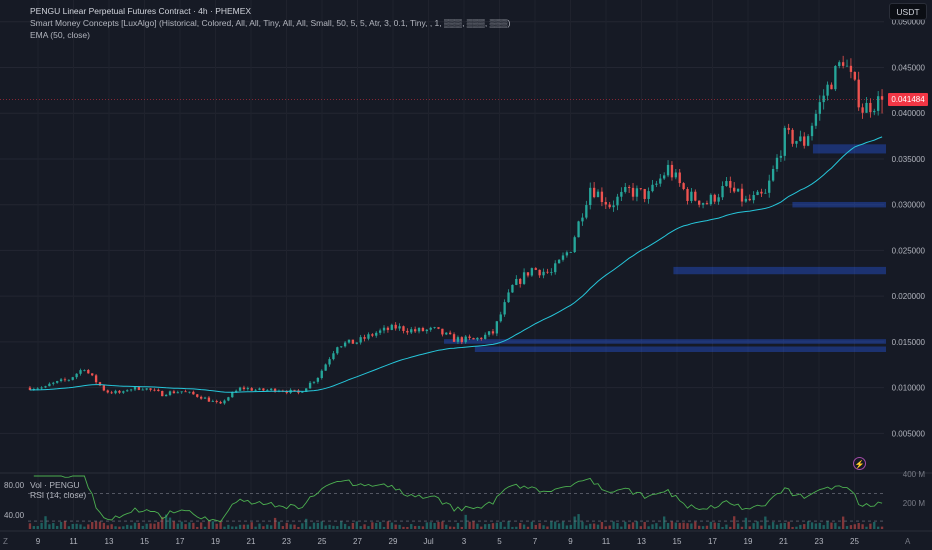 Image resolution: width=932 pixels, height=550 pixels. What do you see at coordinates (859, 463) in the screenshot?
I see `lightning-icon: ⚡` at bounding box center [859, 463].